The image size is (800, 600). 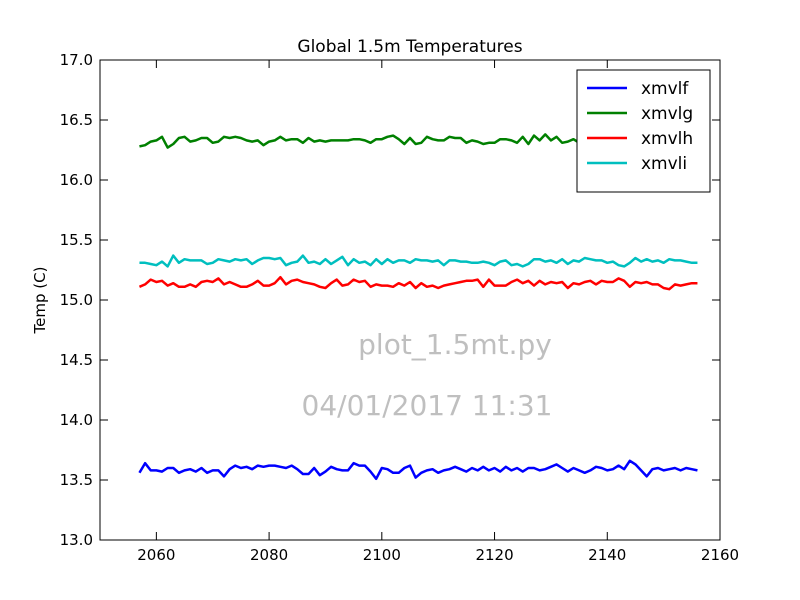 What do you see at coordinates (418, 470) in the screenshot?
I see `series-line-xmvlf` at bounding box center [418, 470].